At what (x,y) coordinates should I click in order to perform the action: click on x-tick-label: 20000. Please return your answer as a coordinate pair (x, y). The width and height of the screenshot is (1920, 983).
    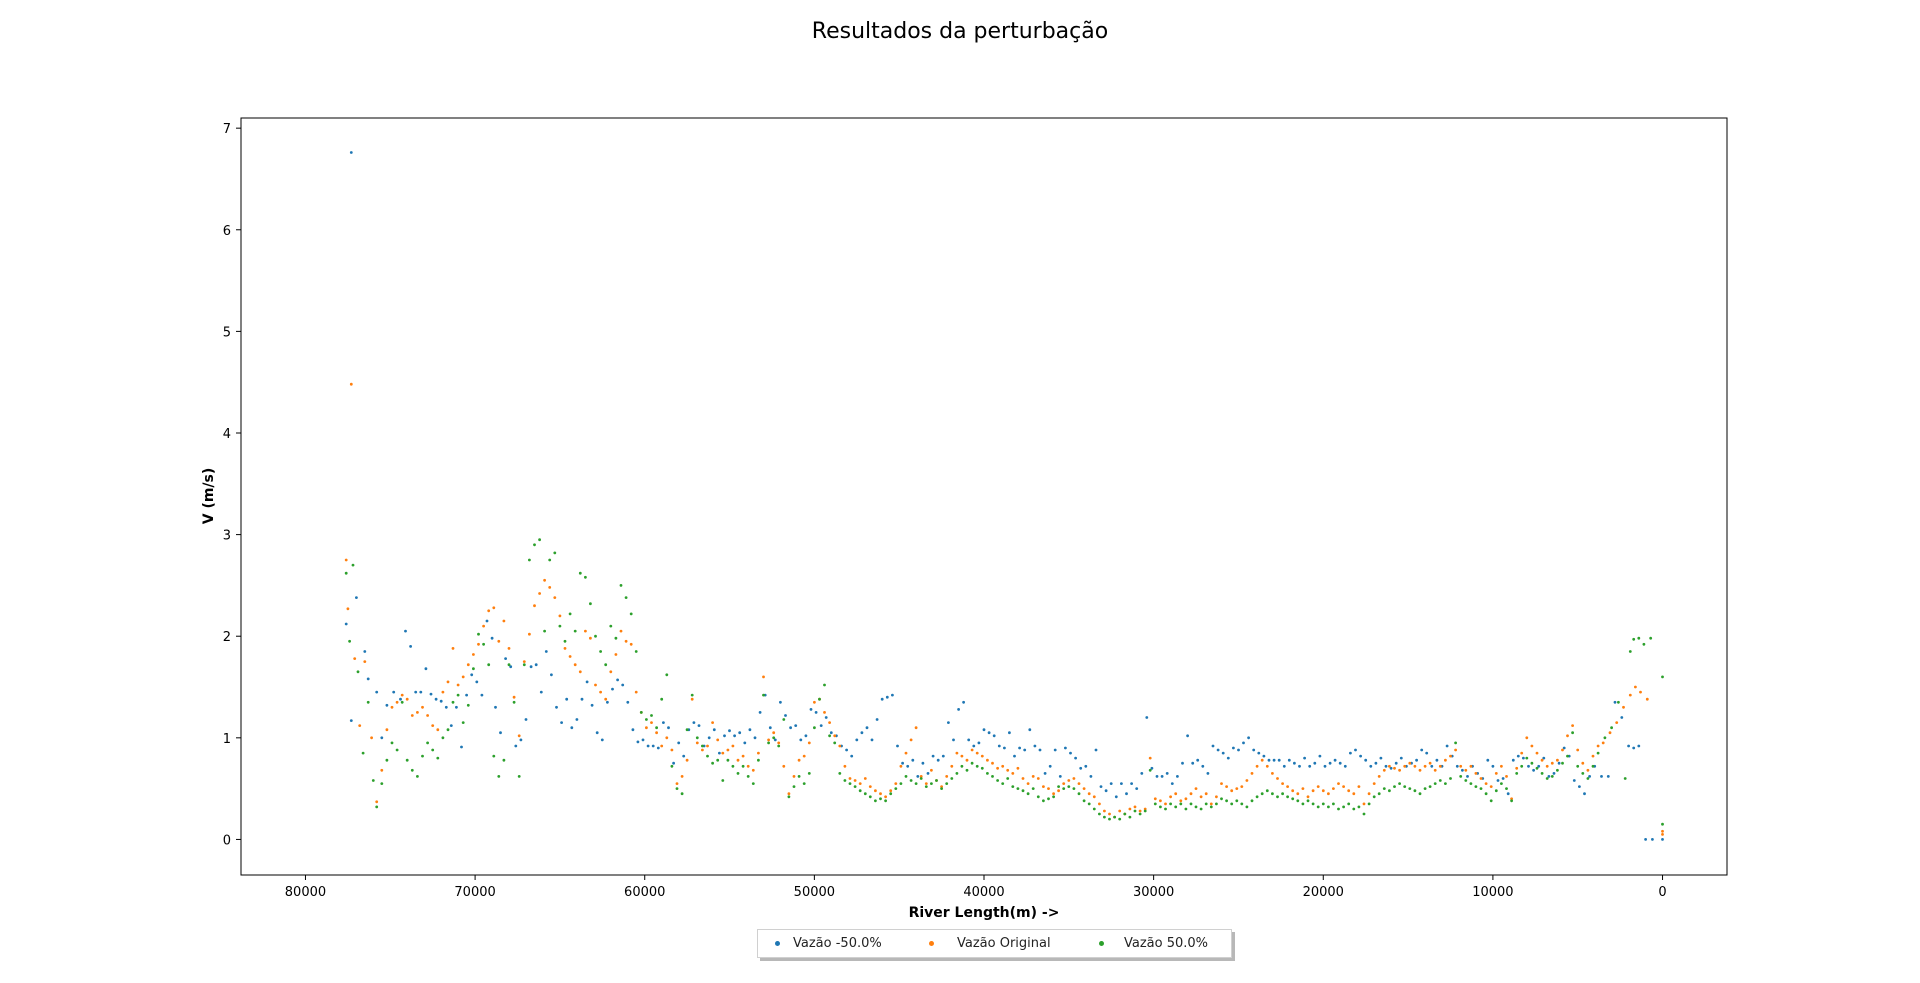
    Looking at the image, I should click on (1323, 892).